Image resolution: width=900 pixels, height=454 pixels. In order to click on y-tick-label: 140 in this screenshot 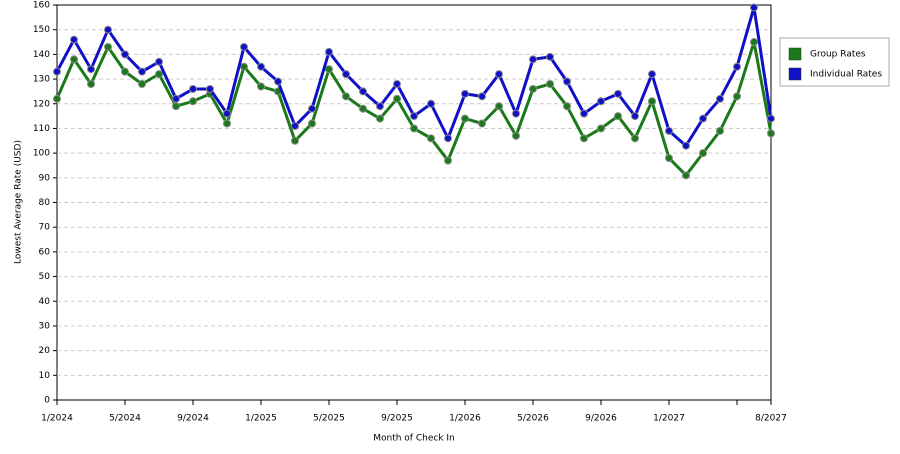, I will do `click(41, 55)`.